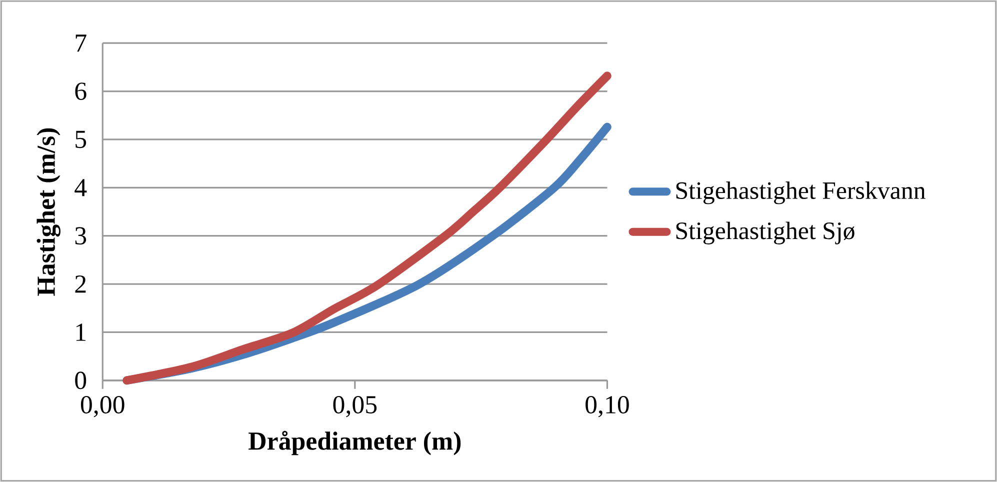 The height and width of the screenshot is (482, 997). Describe the element at coordinates (80, 236) in the screenshot. I see `y-tick-label: 3` at that location.